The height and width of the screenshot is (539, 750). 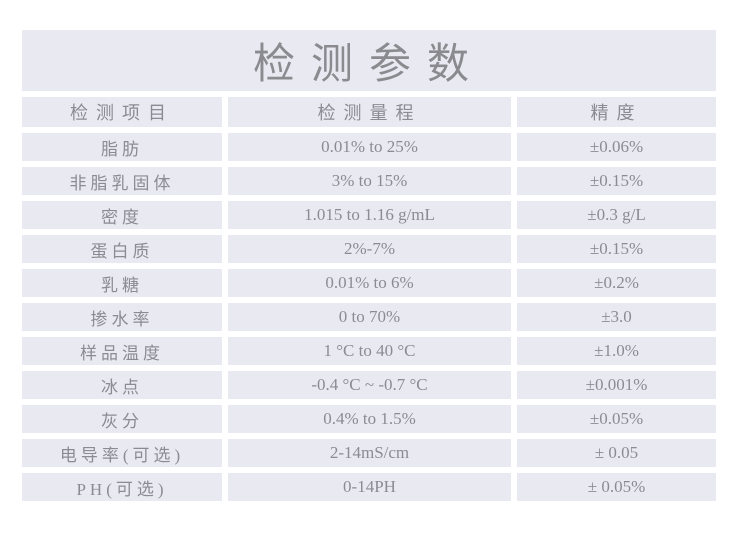 What do you see at coordinates (122, 419) in the screenshot?
I see `row-label: 灰分` at bounding box center [122, 419].